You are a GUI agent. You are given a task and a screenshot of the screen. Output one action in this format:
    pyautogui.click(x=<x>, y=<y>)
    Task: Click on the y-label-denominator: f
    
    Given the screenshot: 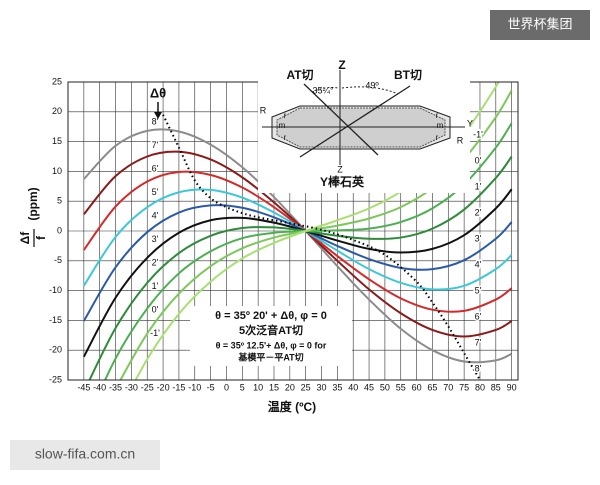 What is the action you would take?
    pyautogui.click(x=41, y=237)
    